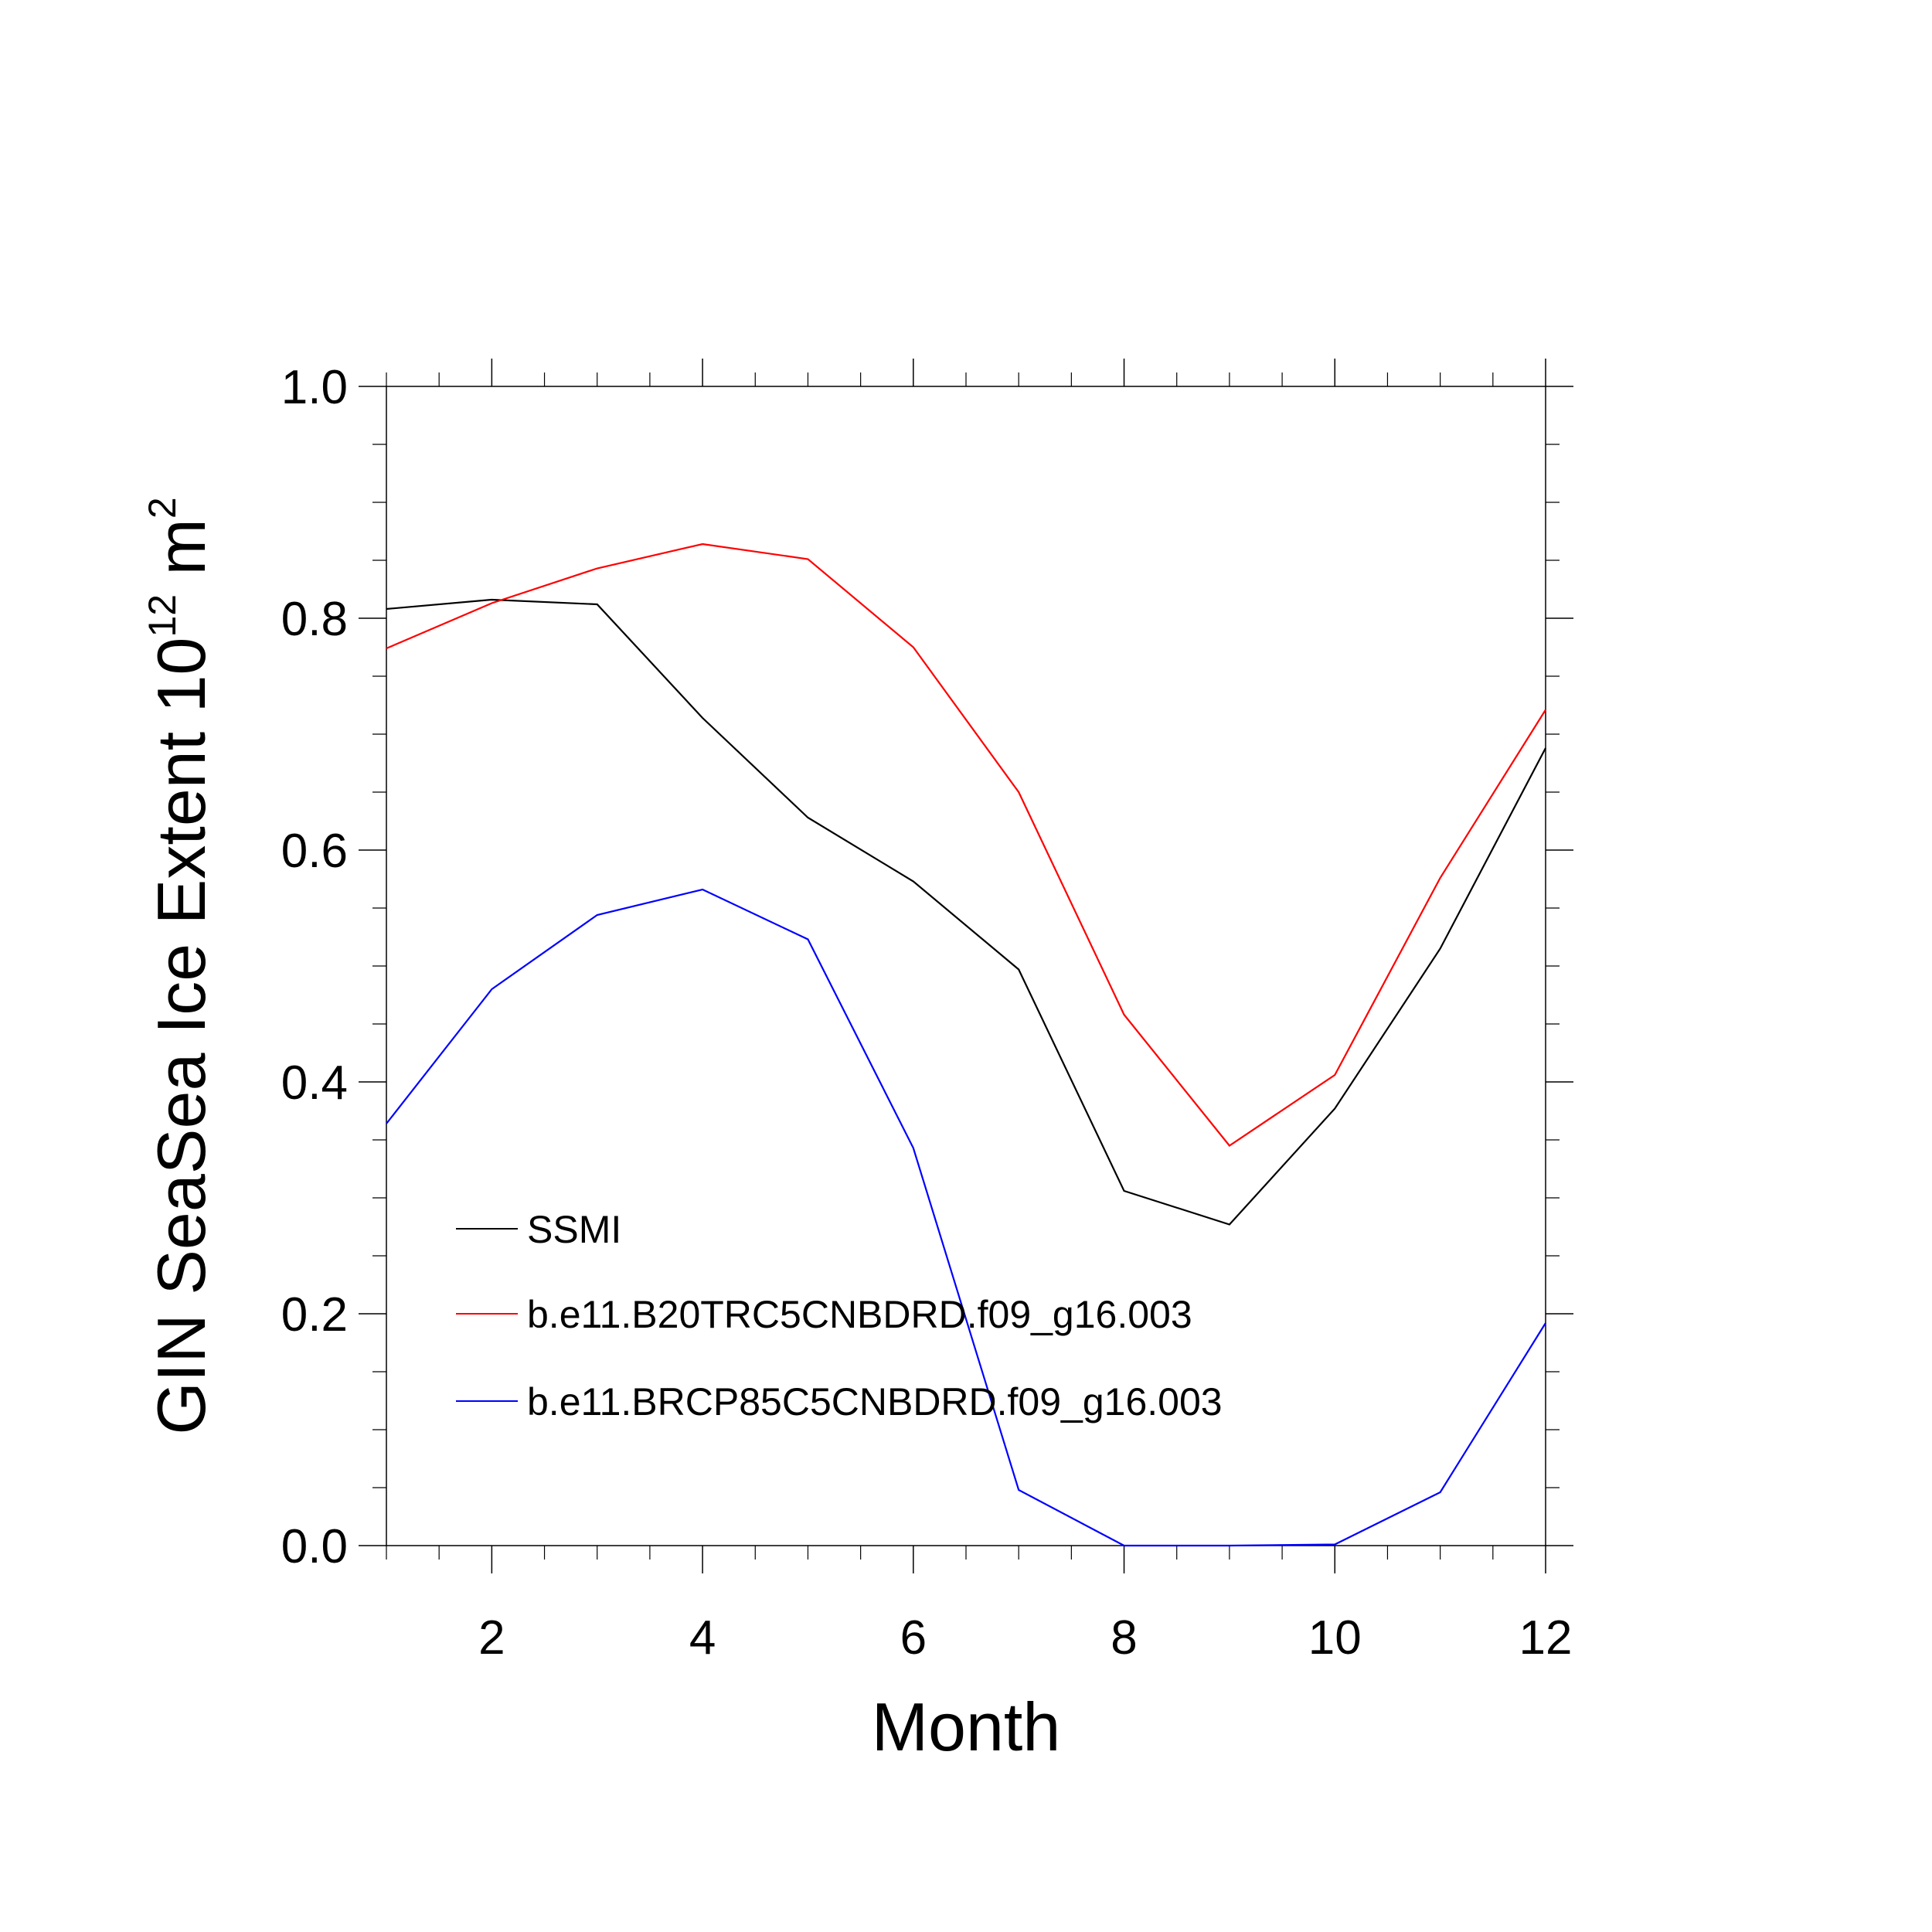 The width and height of the screenshot is (1932, 1932). I want to click on x-axis-title: Month, so click(967, 1727).